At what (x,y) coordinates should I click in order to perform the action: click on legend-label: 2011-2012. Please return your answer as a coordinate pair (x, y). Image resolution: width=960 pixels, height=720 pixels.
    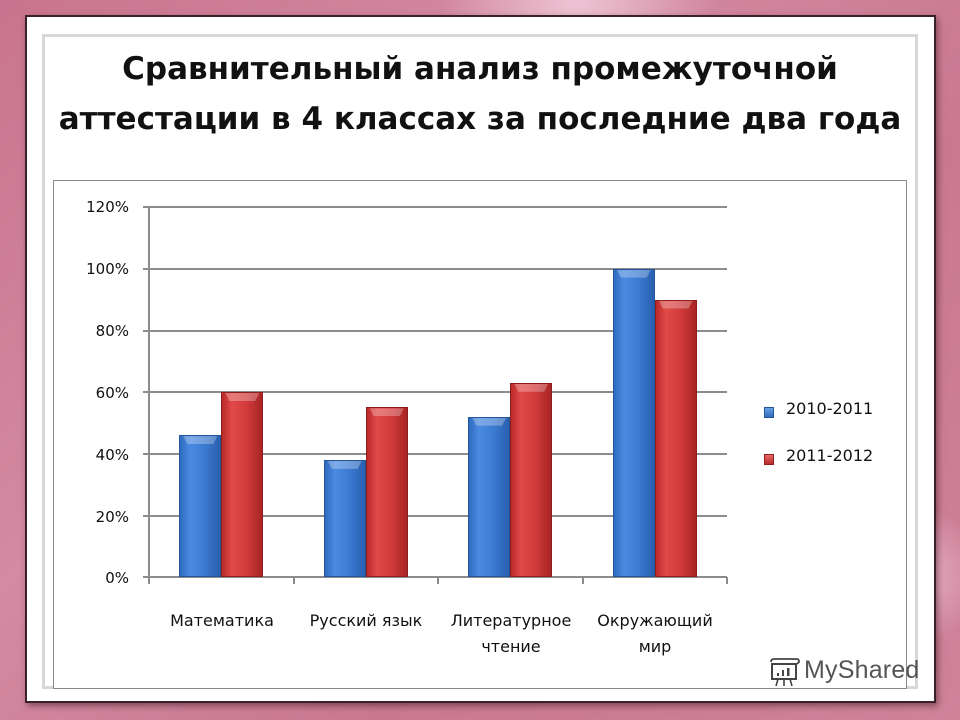
    Looking at the image, I should click on (830, 455).